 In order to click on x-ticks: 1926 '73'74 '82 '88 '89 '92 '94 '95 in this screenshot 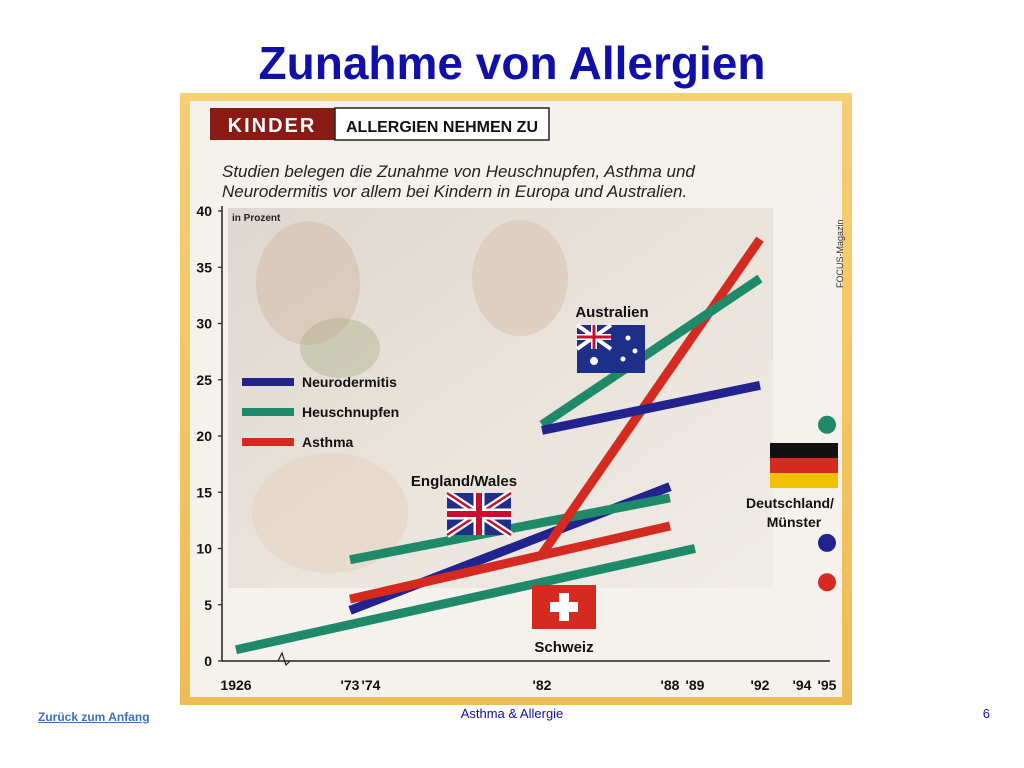, I will do `click(528, 685)`.